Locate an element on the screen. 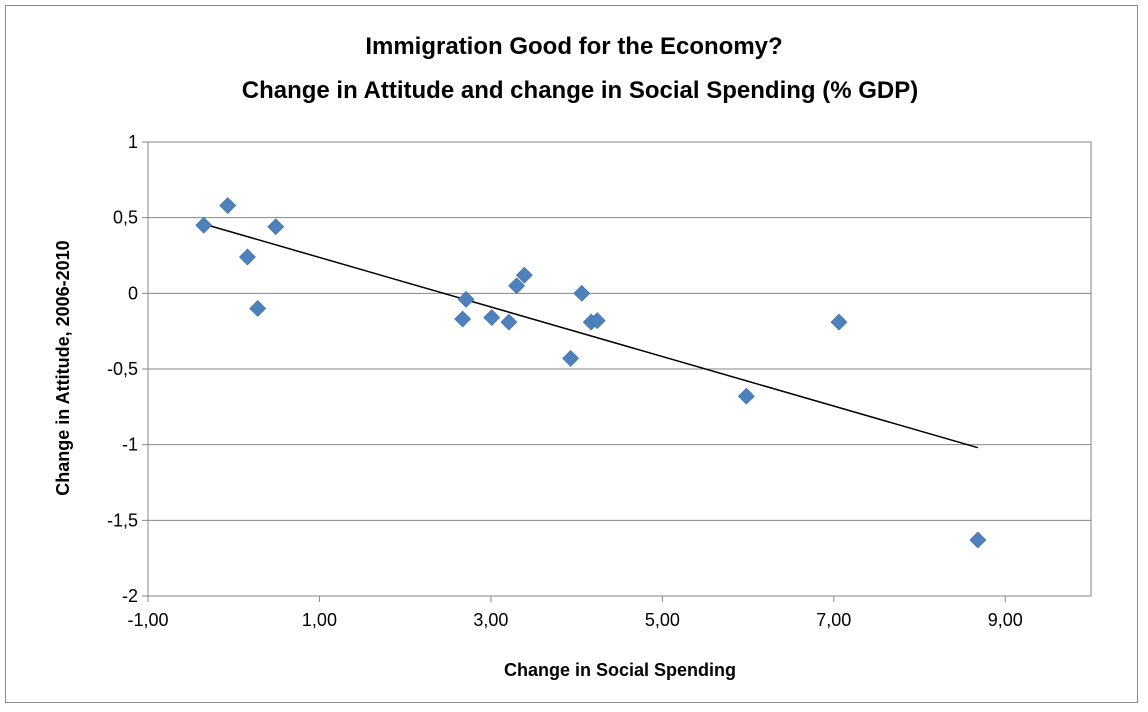  x-tick-label: 9,00 is located at coordinates (1005, 620).